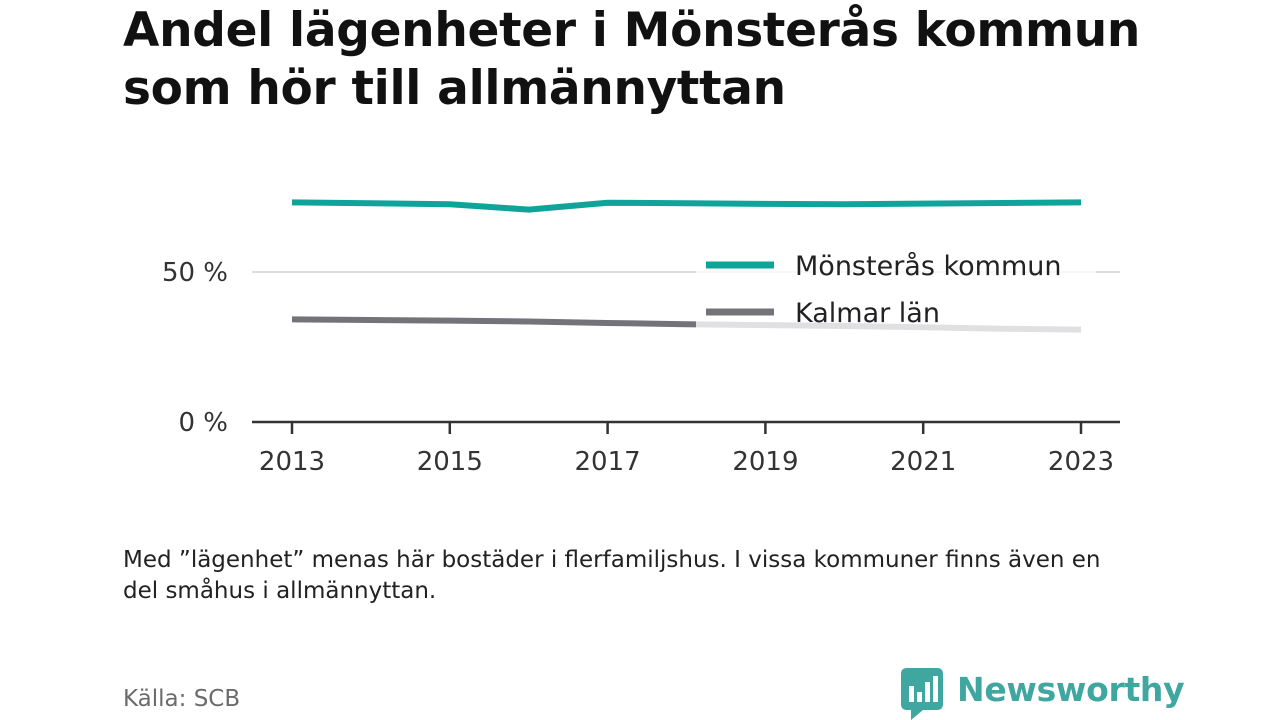 The height and width of the screenshot is (720, 1280). Describe the element at coordinates (203, 423) in the screenshot. I see `y-tick-label: 0 %` at that location.